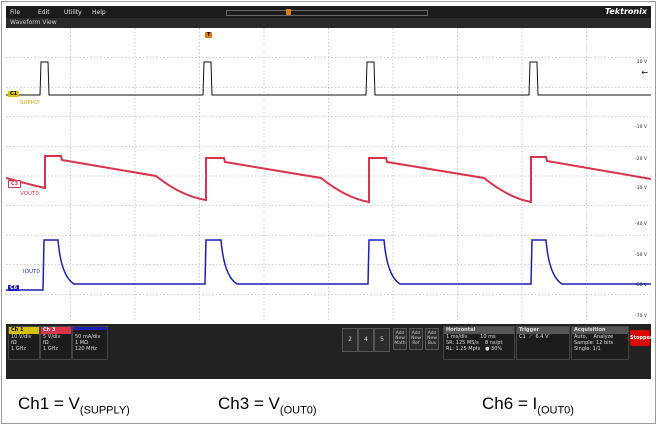 This screenshot has height=425, width=657. What do you see at coordinates (594, 337) in the screenshot?
I see `acquisition-mode: Auto, Analyze` at bounding box center [594, 337].